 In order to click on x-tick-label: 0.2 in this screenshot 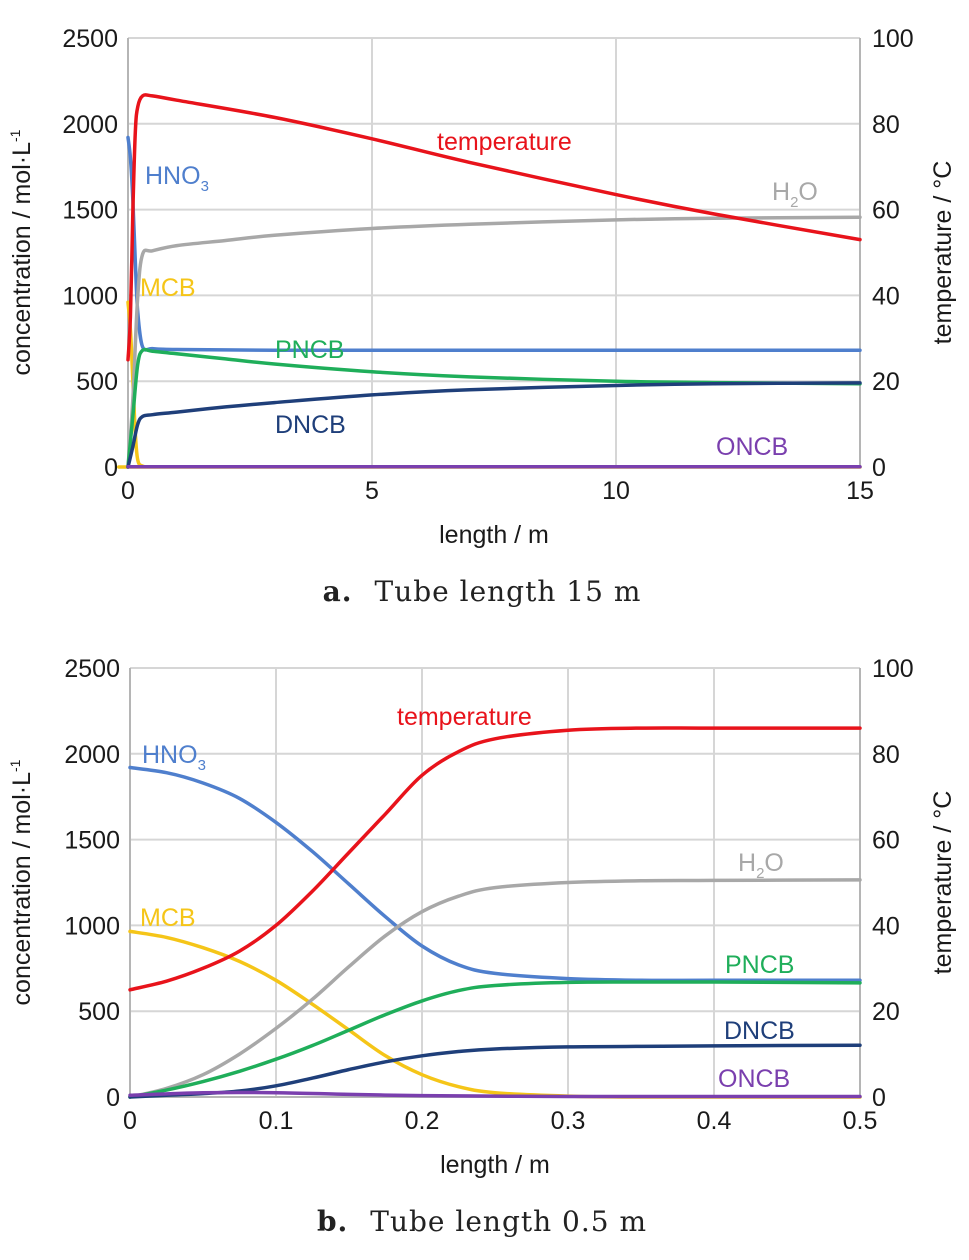, I will do `click(422, 1121)`.